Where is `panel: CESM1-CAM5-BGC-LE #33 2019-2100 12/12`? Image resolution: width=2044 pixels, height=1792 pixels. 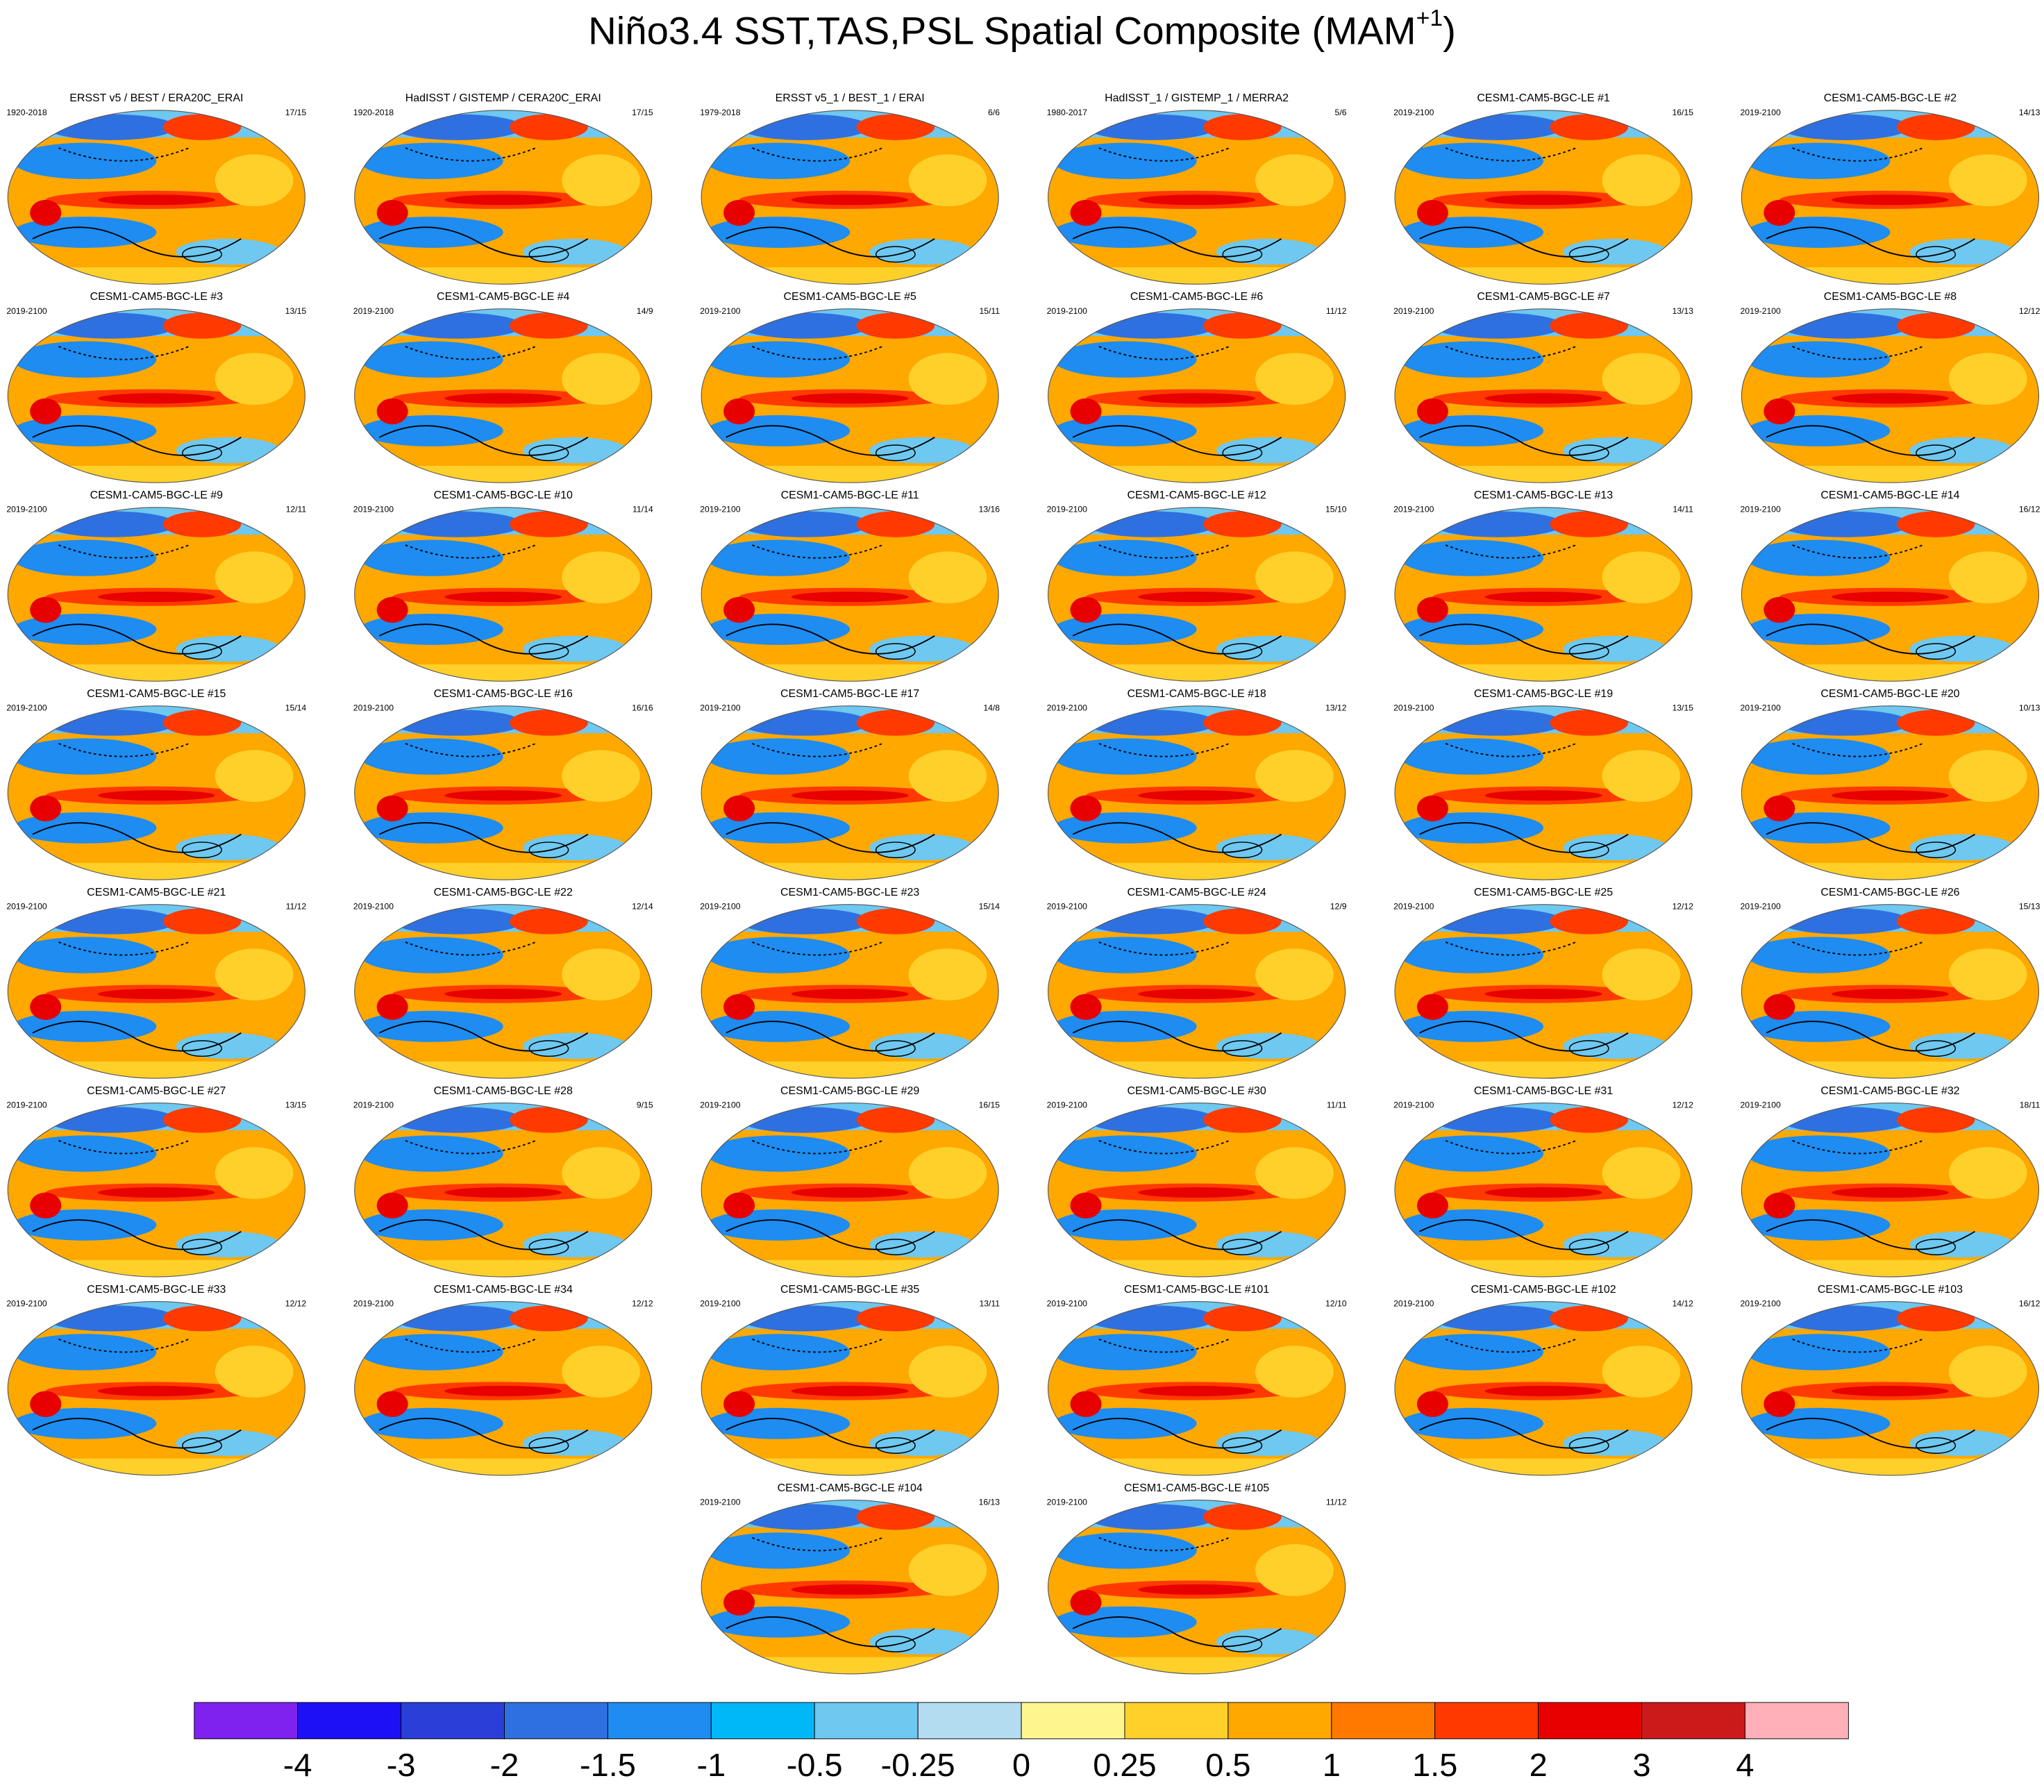 panel: CESM1-CAM5-BGC-LE #33 2019-2100 12/12 is located at coordinates (156, 1380).